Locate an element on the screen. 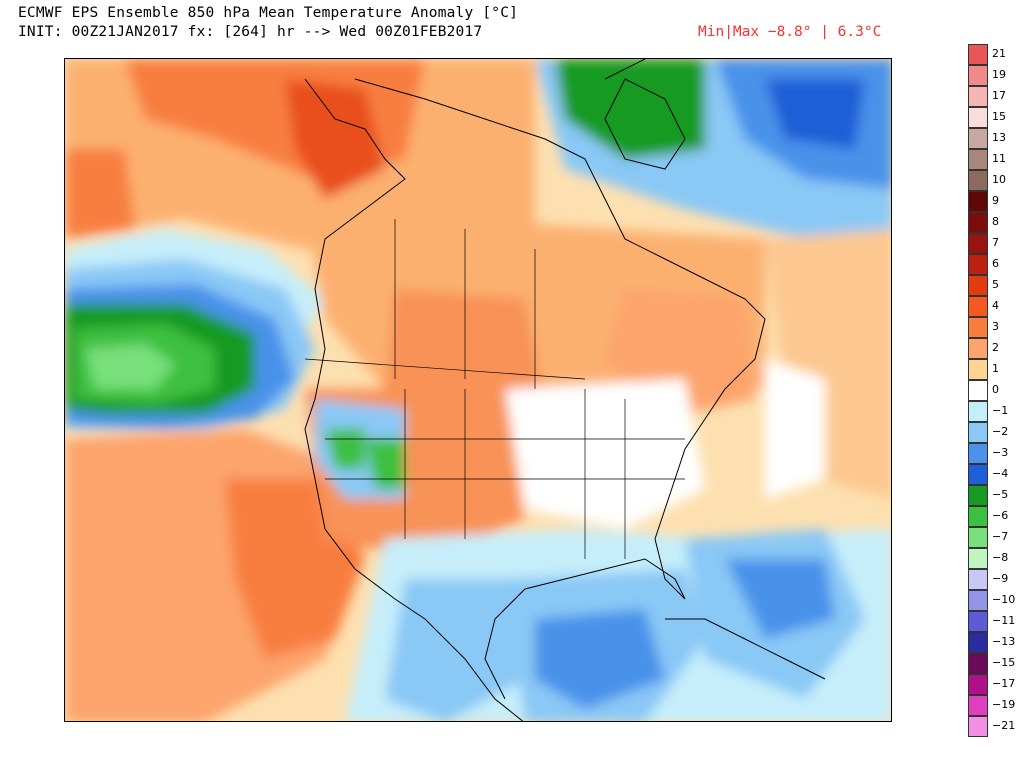 The height and width of the screenshot is (768, 1024). colorbar-label: −11 is located at coordinates (1004, 620).